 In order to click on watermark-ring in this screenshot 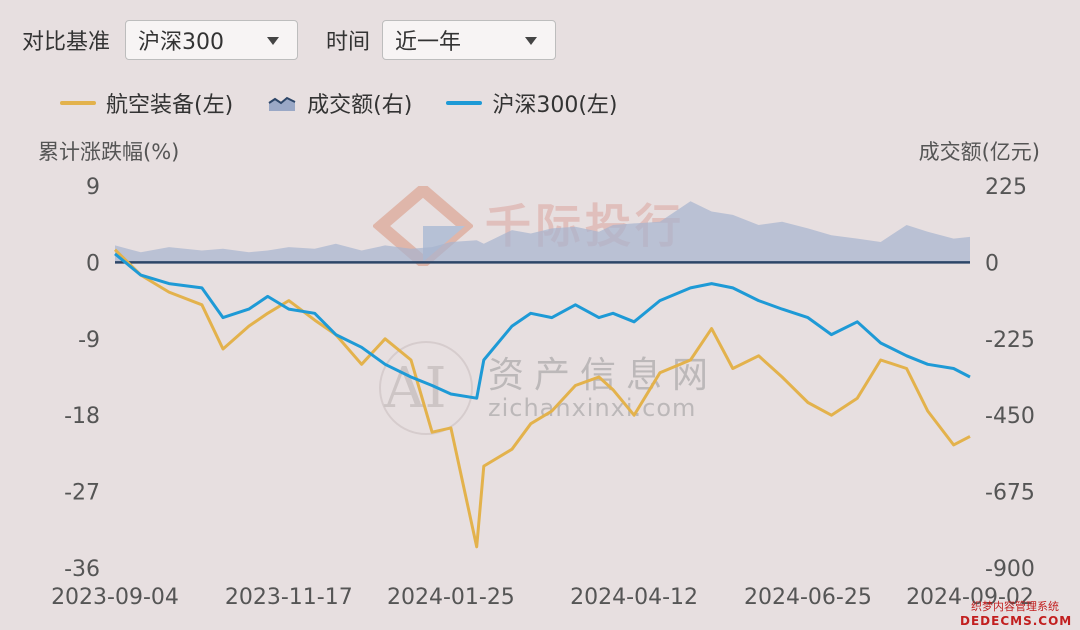, I will do `click(426, 388)`.